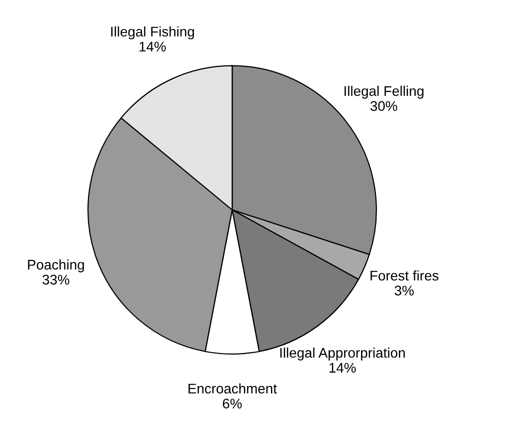 Image resolution: width=516 pixels, height=424 pixels. Describe the element at coordinates (404, 291) in the screenshot. I see `data-label: 3%` at that location.